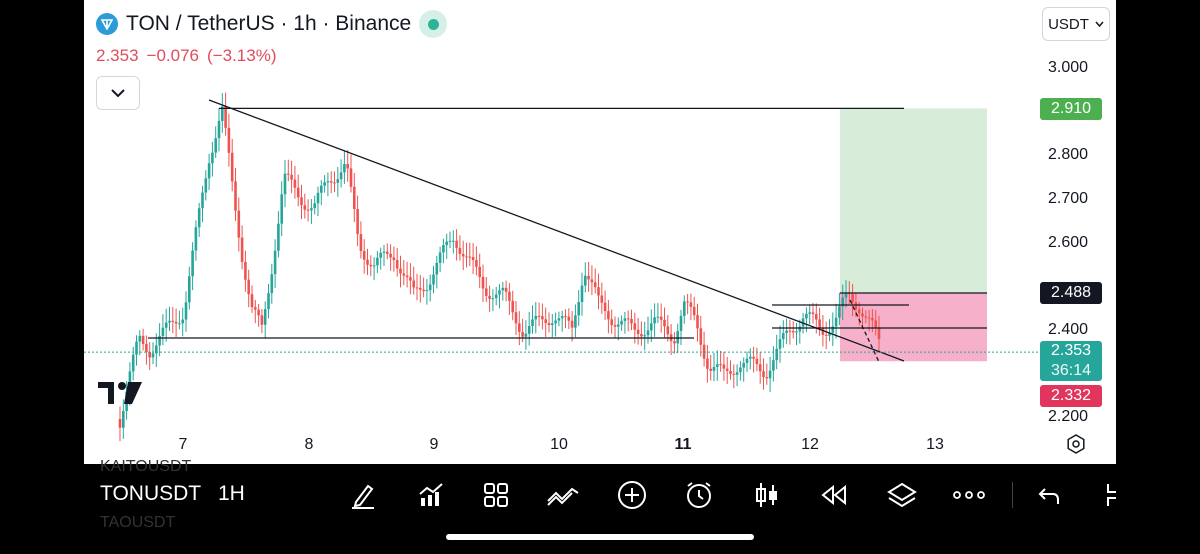 The width and height of the screenshot is (1200, 554). What do you see at coordinates (496, 495) in the screenshot?
I see `templates-icon` at bounding box center [496, 495].